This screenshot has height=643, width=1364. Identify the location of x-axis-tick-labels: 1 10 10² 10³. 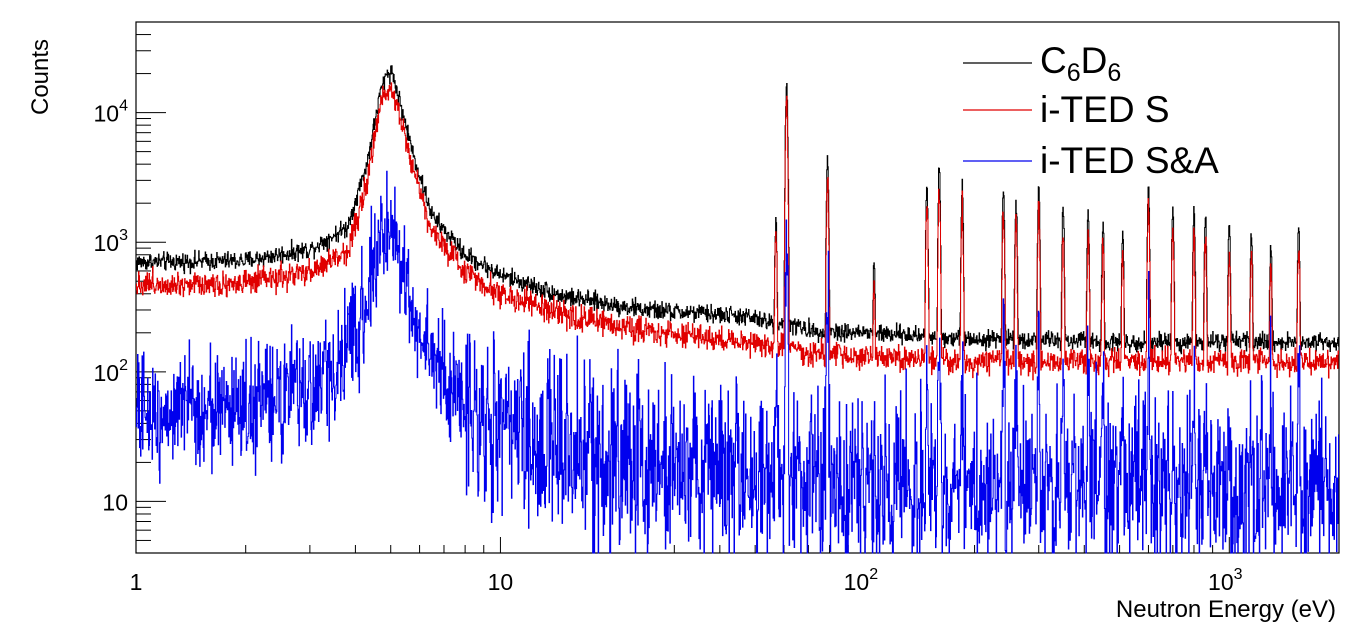
(686, 580).